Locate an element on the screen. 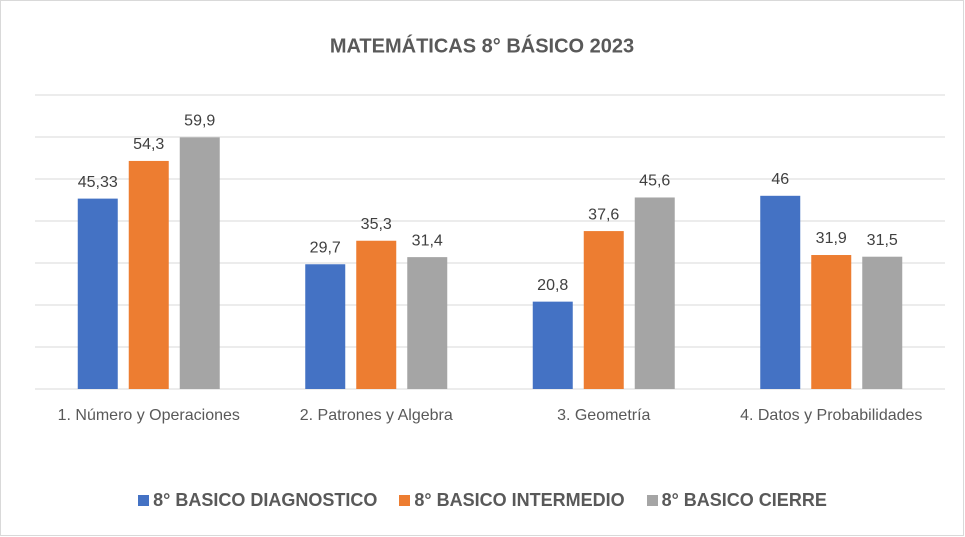 The width and height of the screenshot is (965, 537). data-label: 45,33 is located at coordinates (98, 182).